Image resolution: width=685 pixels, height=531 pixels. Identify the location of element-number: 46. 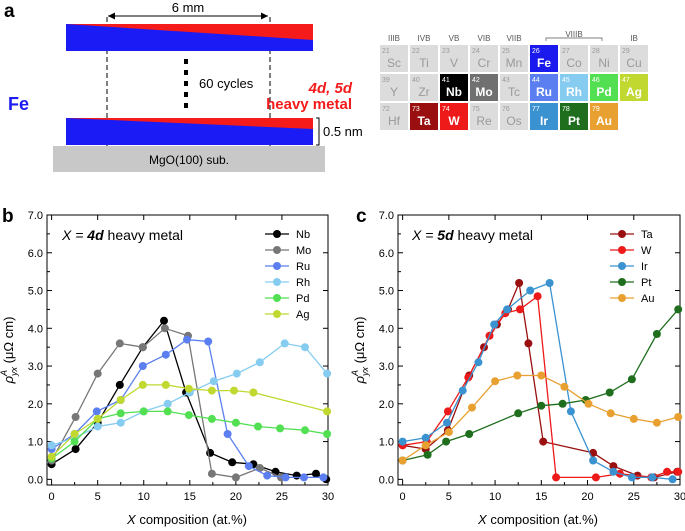
(596, 80).